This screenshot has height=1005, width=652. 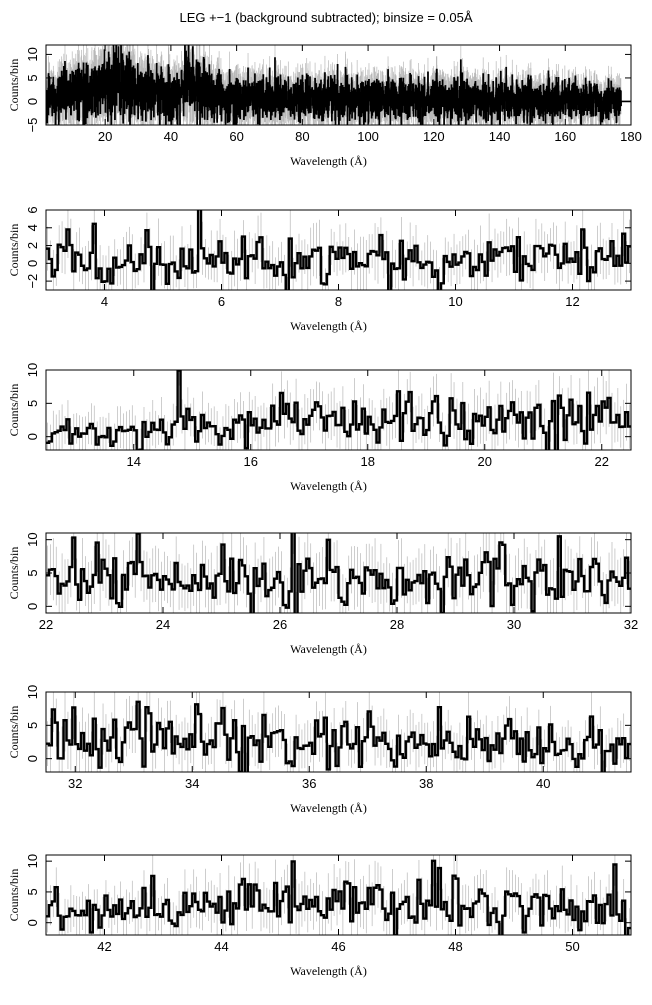 What do you see at coordinates (32, 227) in the screenshot?
I see `y-tick-label: 4` at bounding box center [32, 227].